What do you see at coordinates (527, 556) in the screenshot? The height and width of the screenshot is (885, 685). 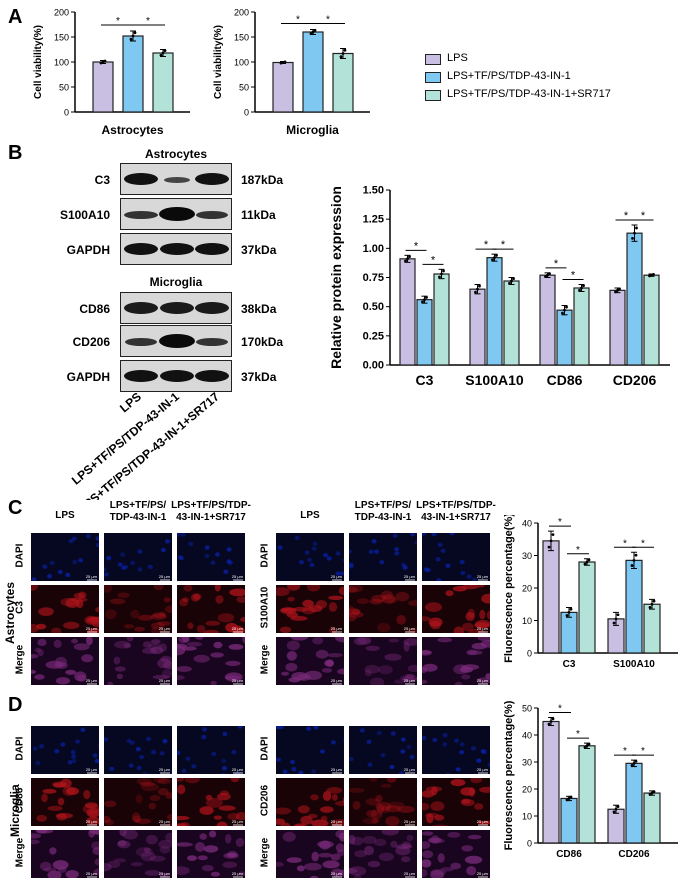 I see `y-tick-label-3: 30` at bounding box center [527, 556].